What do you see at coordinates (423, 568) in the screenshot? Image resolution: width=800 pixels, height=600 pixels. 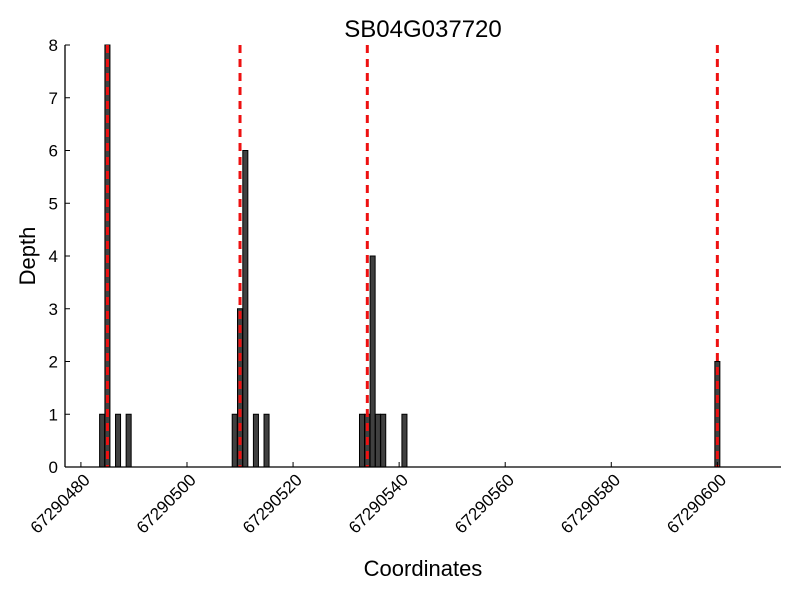 I see `x-axis-label: Coordinates` at bounding box center [423, 568].